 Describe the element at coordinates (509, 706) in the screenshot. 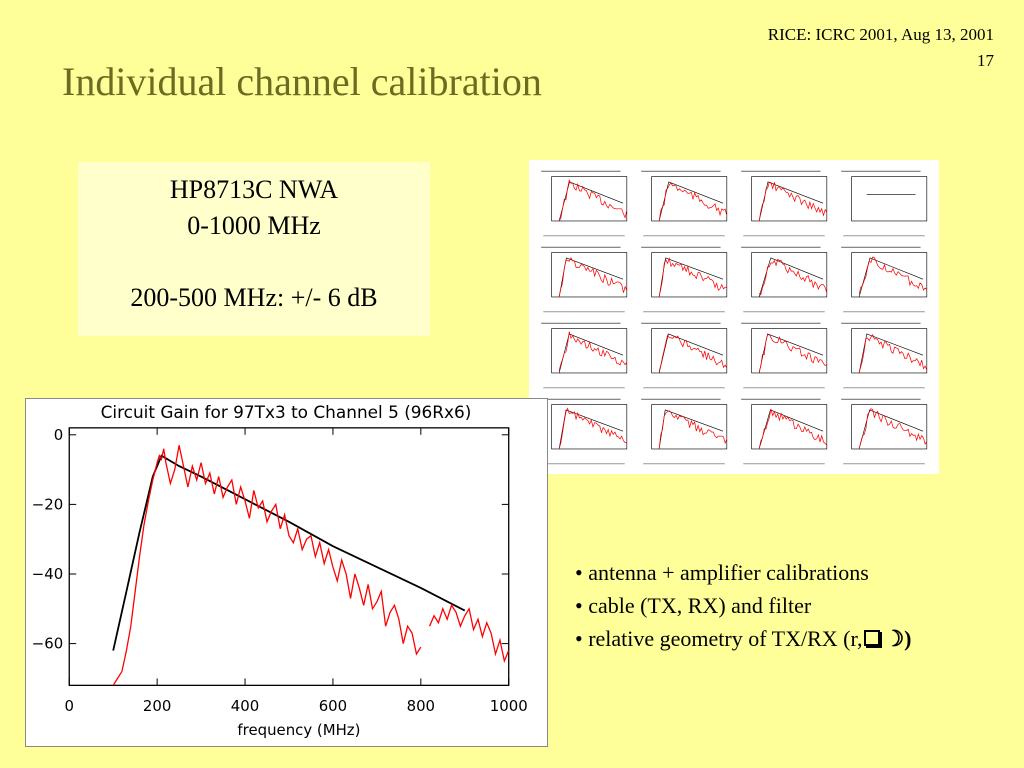

I see `x-tick-label: 1000` at that location.